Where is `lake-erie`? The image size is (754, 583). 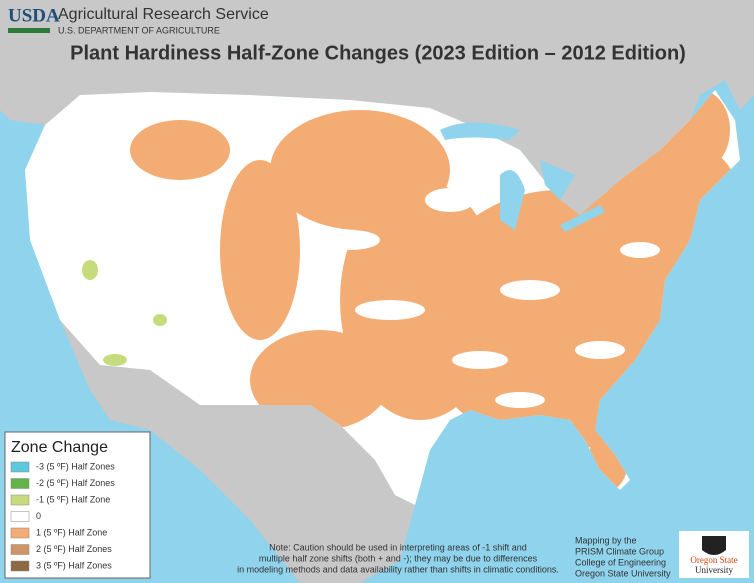 lake-erie is located at coordinates (582, 218).